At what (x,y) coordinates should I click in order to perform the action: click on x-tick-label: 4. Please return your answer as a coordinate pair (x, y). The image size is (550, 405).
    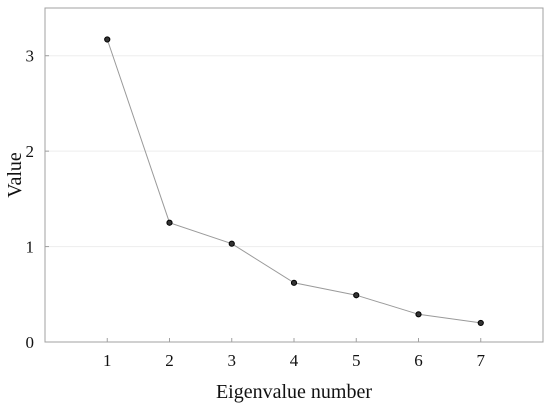
    Looking at the image, I should click on (294, 360).